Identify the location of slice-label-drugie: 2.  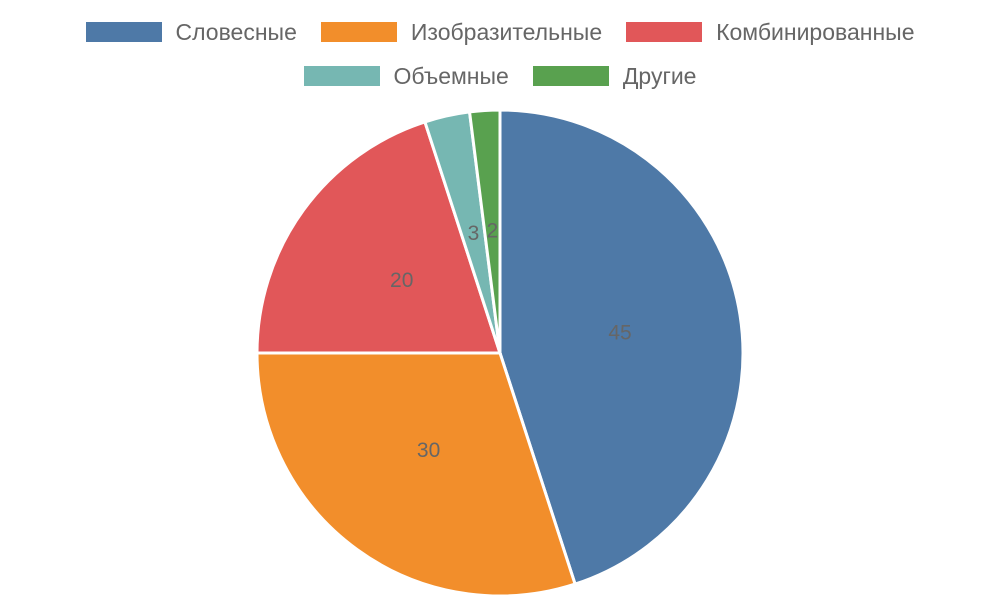
(493, 230).